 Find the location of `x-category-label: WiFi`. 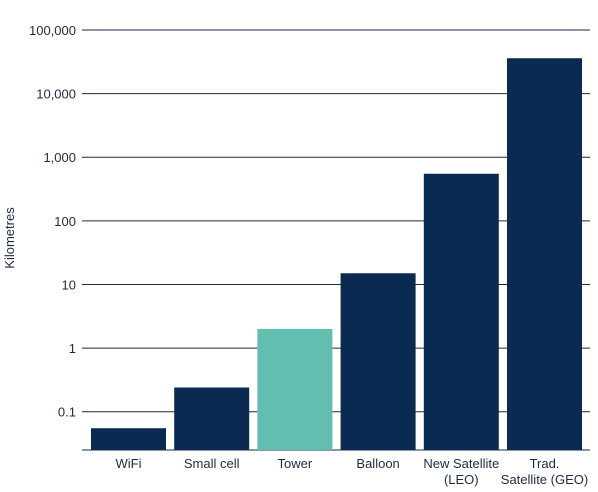

x-category-label: WiFi is located at coordinates (129, 463).